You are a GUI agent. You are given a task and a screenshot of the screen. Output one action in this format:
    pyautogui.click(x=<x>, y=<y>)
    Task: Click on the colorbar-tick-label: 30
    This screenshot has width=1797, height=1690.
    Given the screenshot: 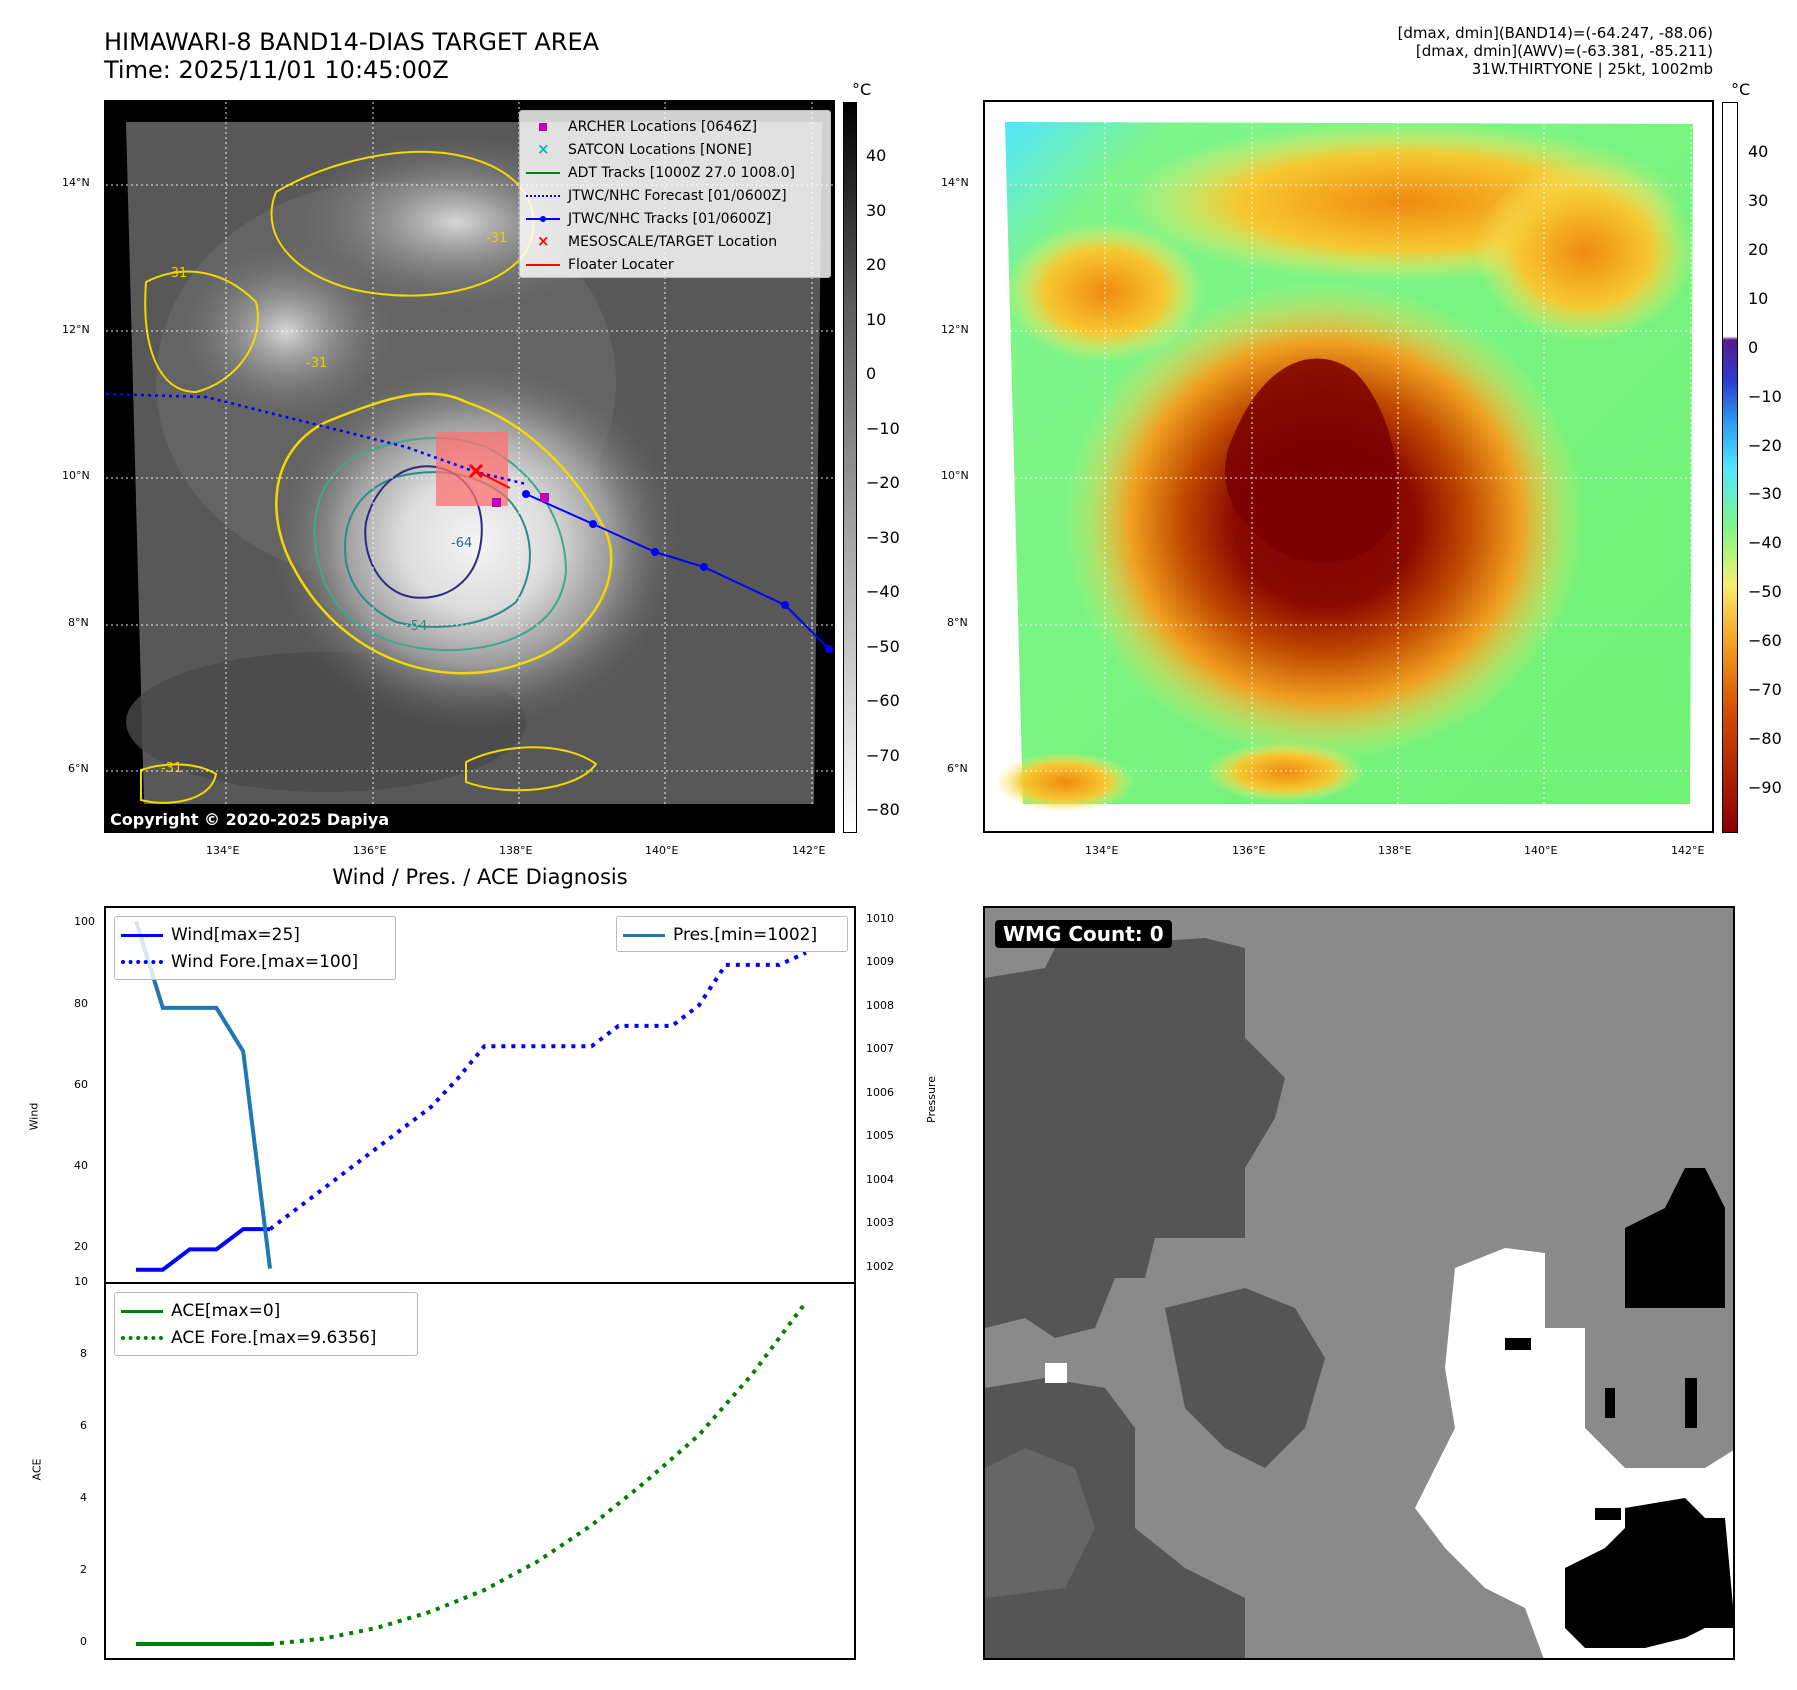 What is the action you would take?
    pyautogui.click(x=876, y=210)
    